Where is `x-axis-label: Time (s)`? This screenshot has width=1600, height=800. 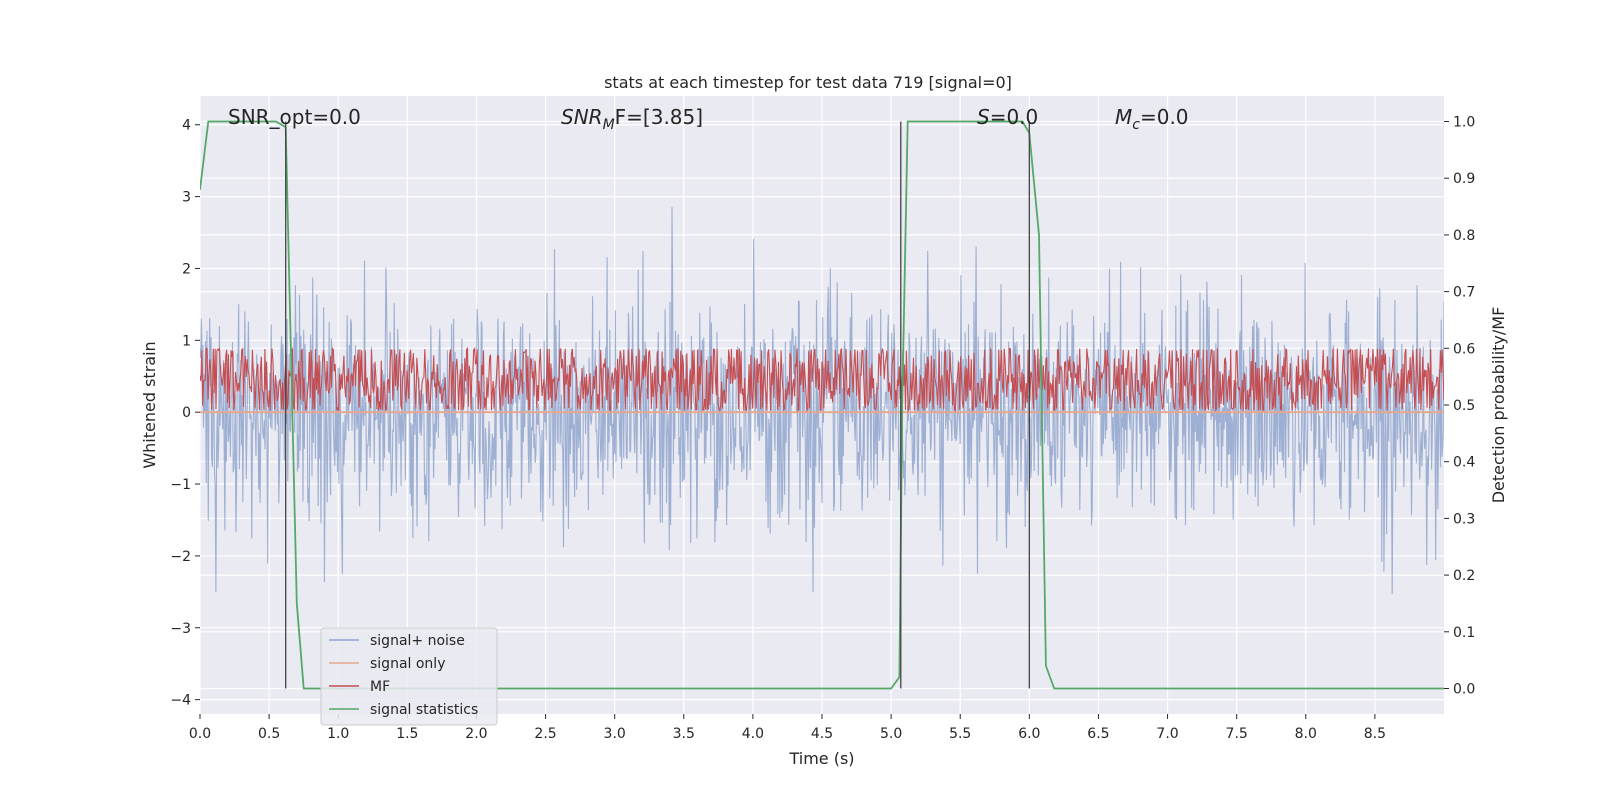
x-axis-label: Time (s) is located at coordinates (821, 758).